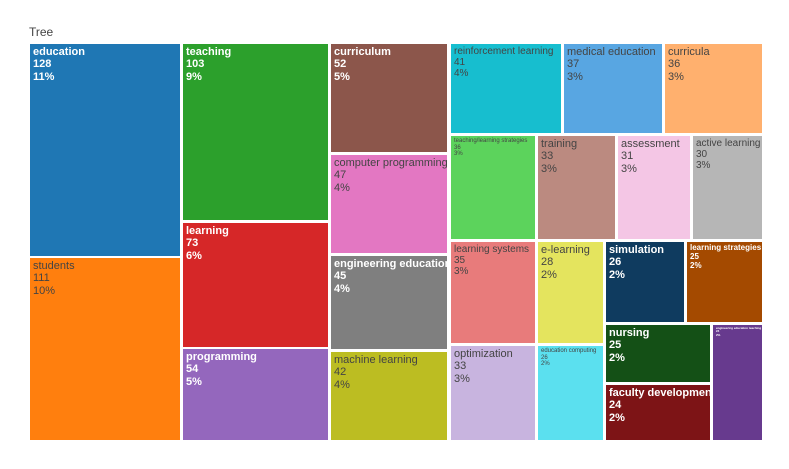 This screenshot has height=469, width=789. I want to click on tile-text: learning strategies 25 2%, so click(725, 257).